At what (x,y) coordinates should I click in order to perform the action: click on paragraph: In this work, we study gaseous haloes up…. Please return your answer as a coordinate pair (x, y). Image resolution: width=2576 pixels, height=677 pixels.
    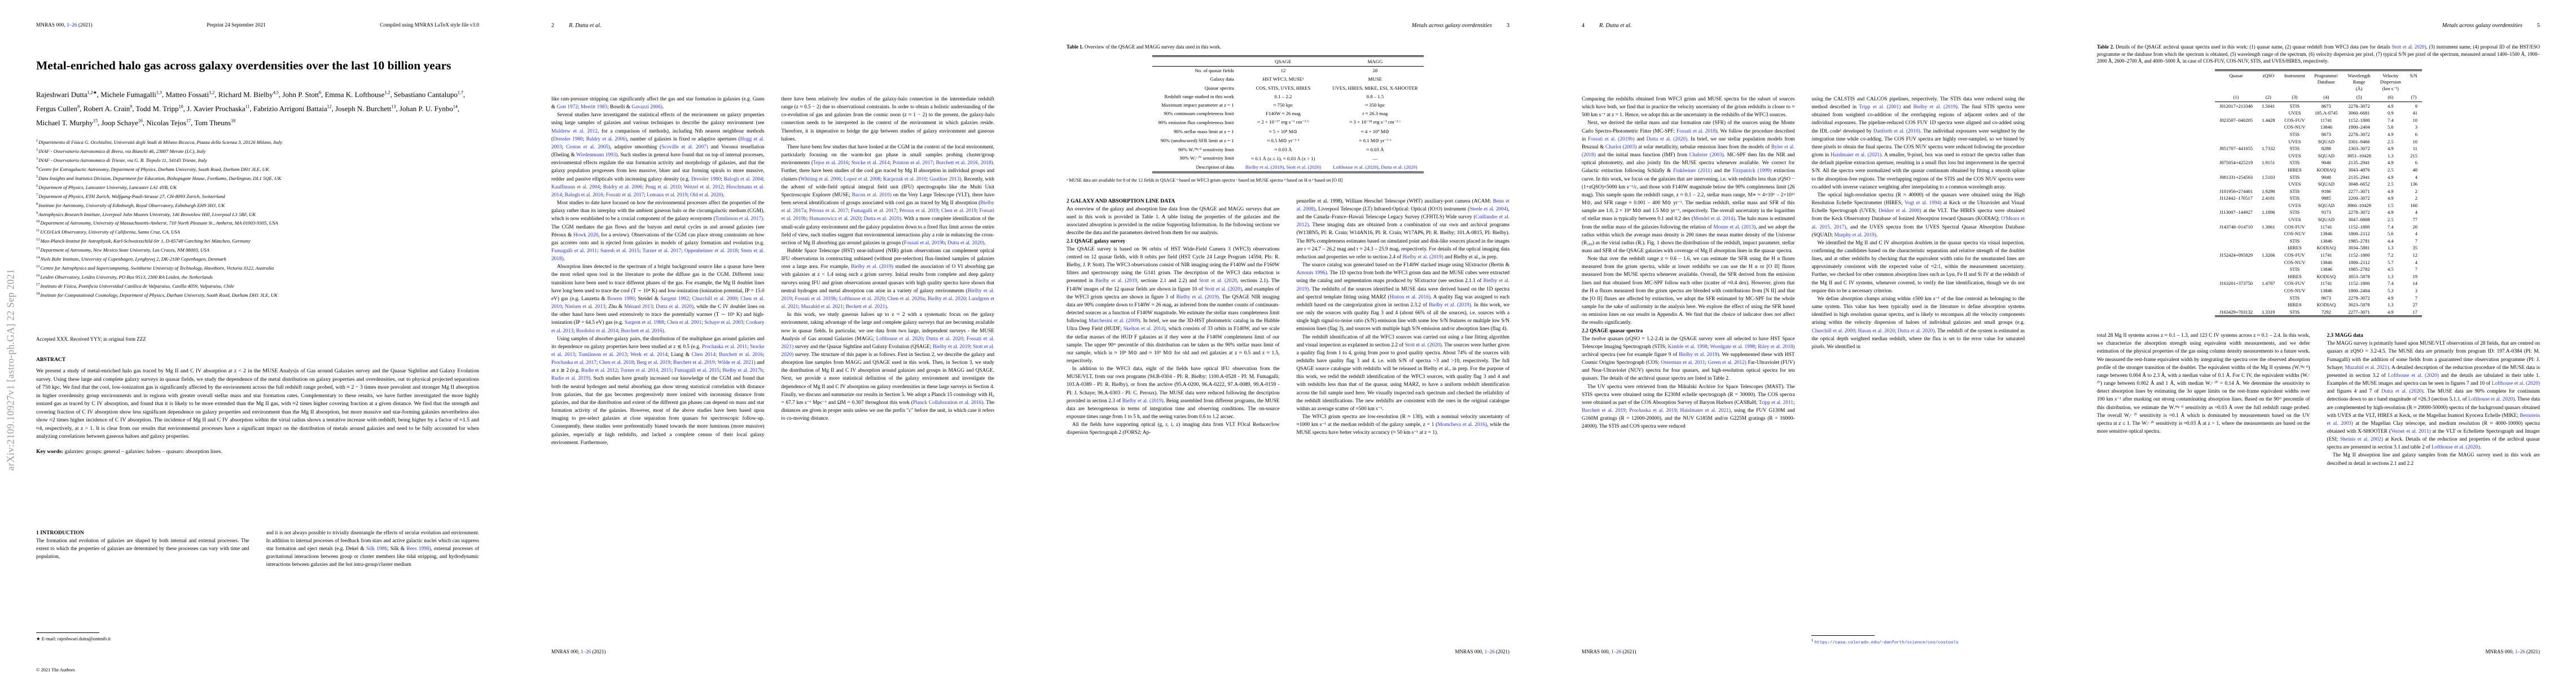
    Looking at the image, I should click on (888, 367).